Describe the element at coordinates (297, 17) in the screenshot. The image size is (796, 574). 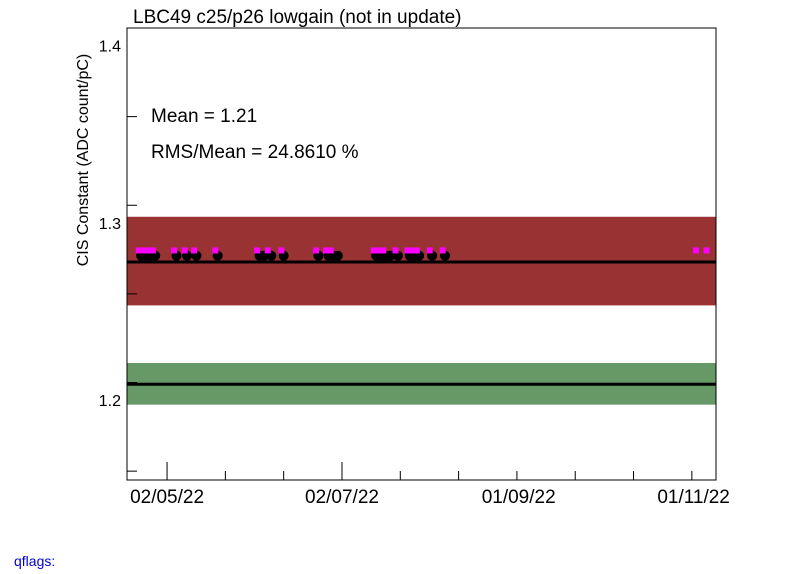
I see `chart-title: LBC49 c25/p26 lowgain (not in update)` at that location.